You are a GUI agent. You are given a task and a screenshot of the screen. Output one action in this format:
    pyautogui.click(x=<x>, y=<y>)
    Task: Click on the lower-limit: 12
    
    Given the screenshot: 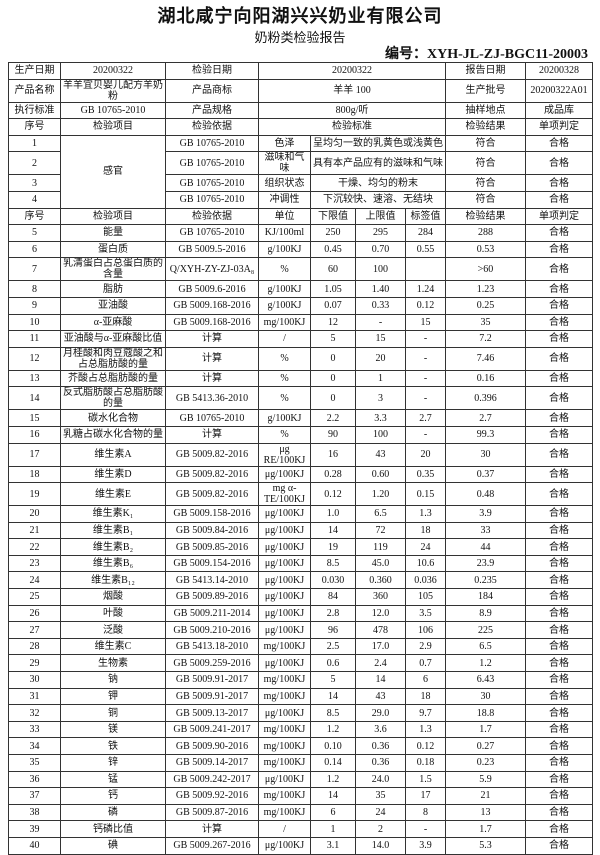 What is the action you would take?
    pyautogui.click(x=333, y=322)
    